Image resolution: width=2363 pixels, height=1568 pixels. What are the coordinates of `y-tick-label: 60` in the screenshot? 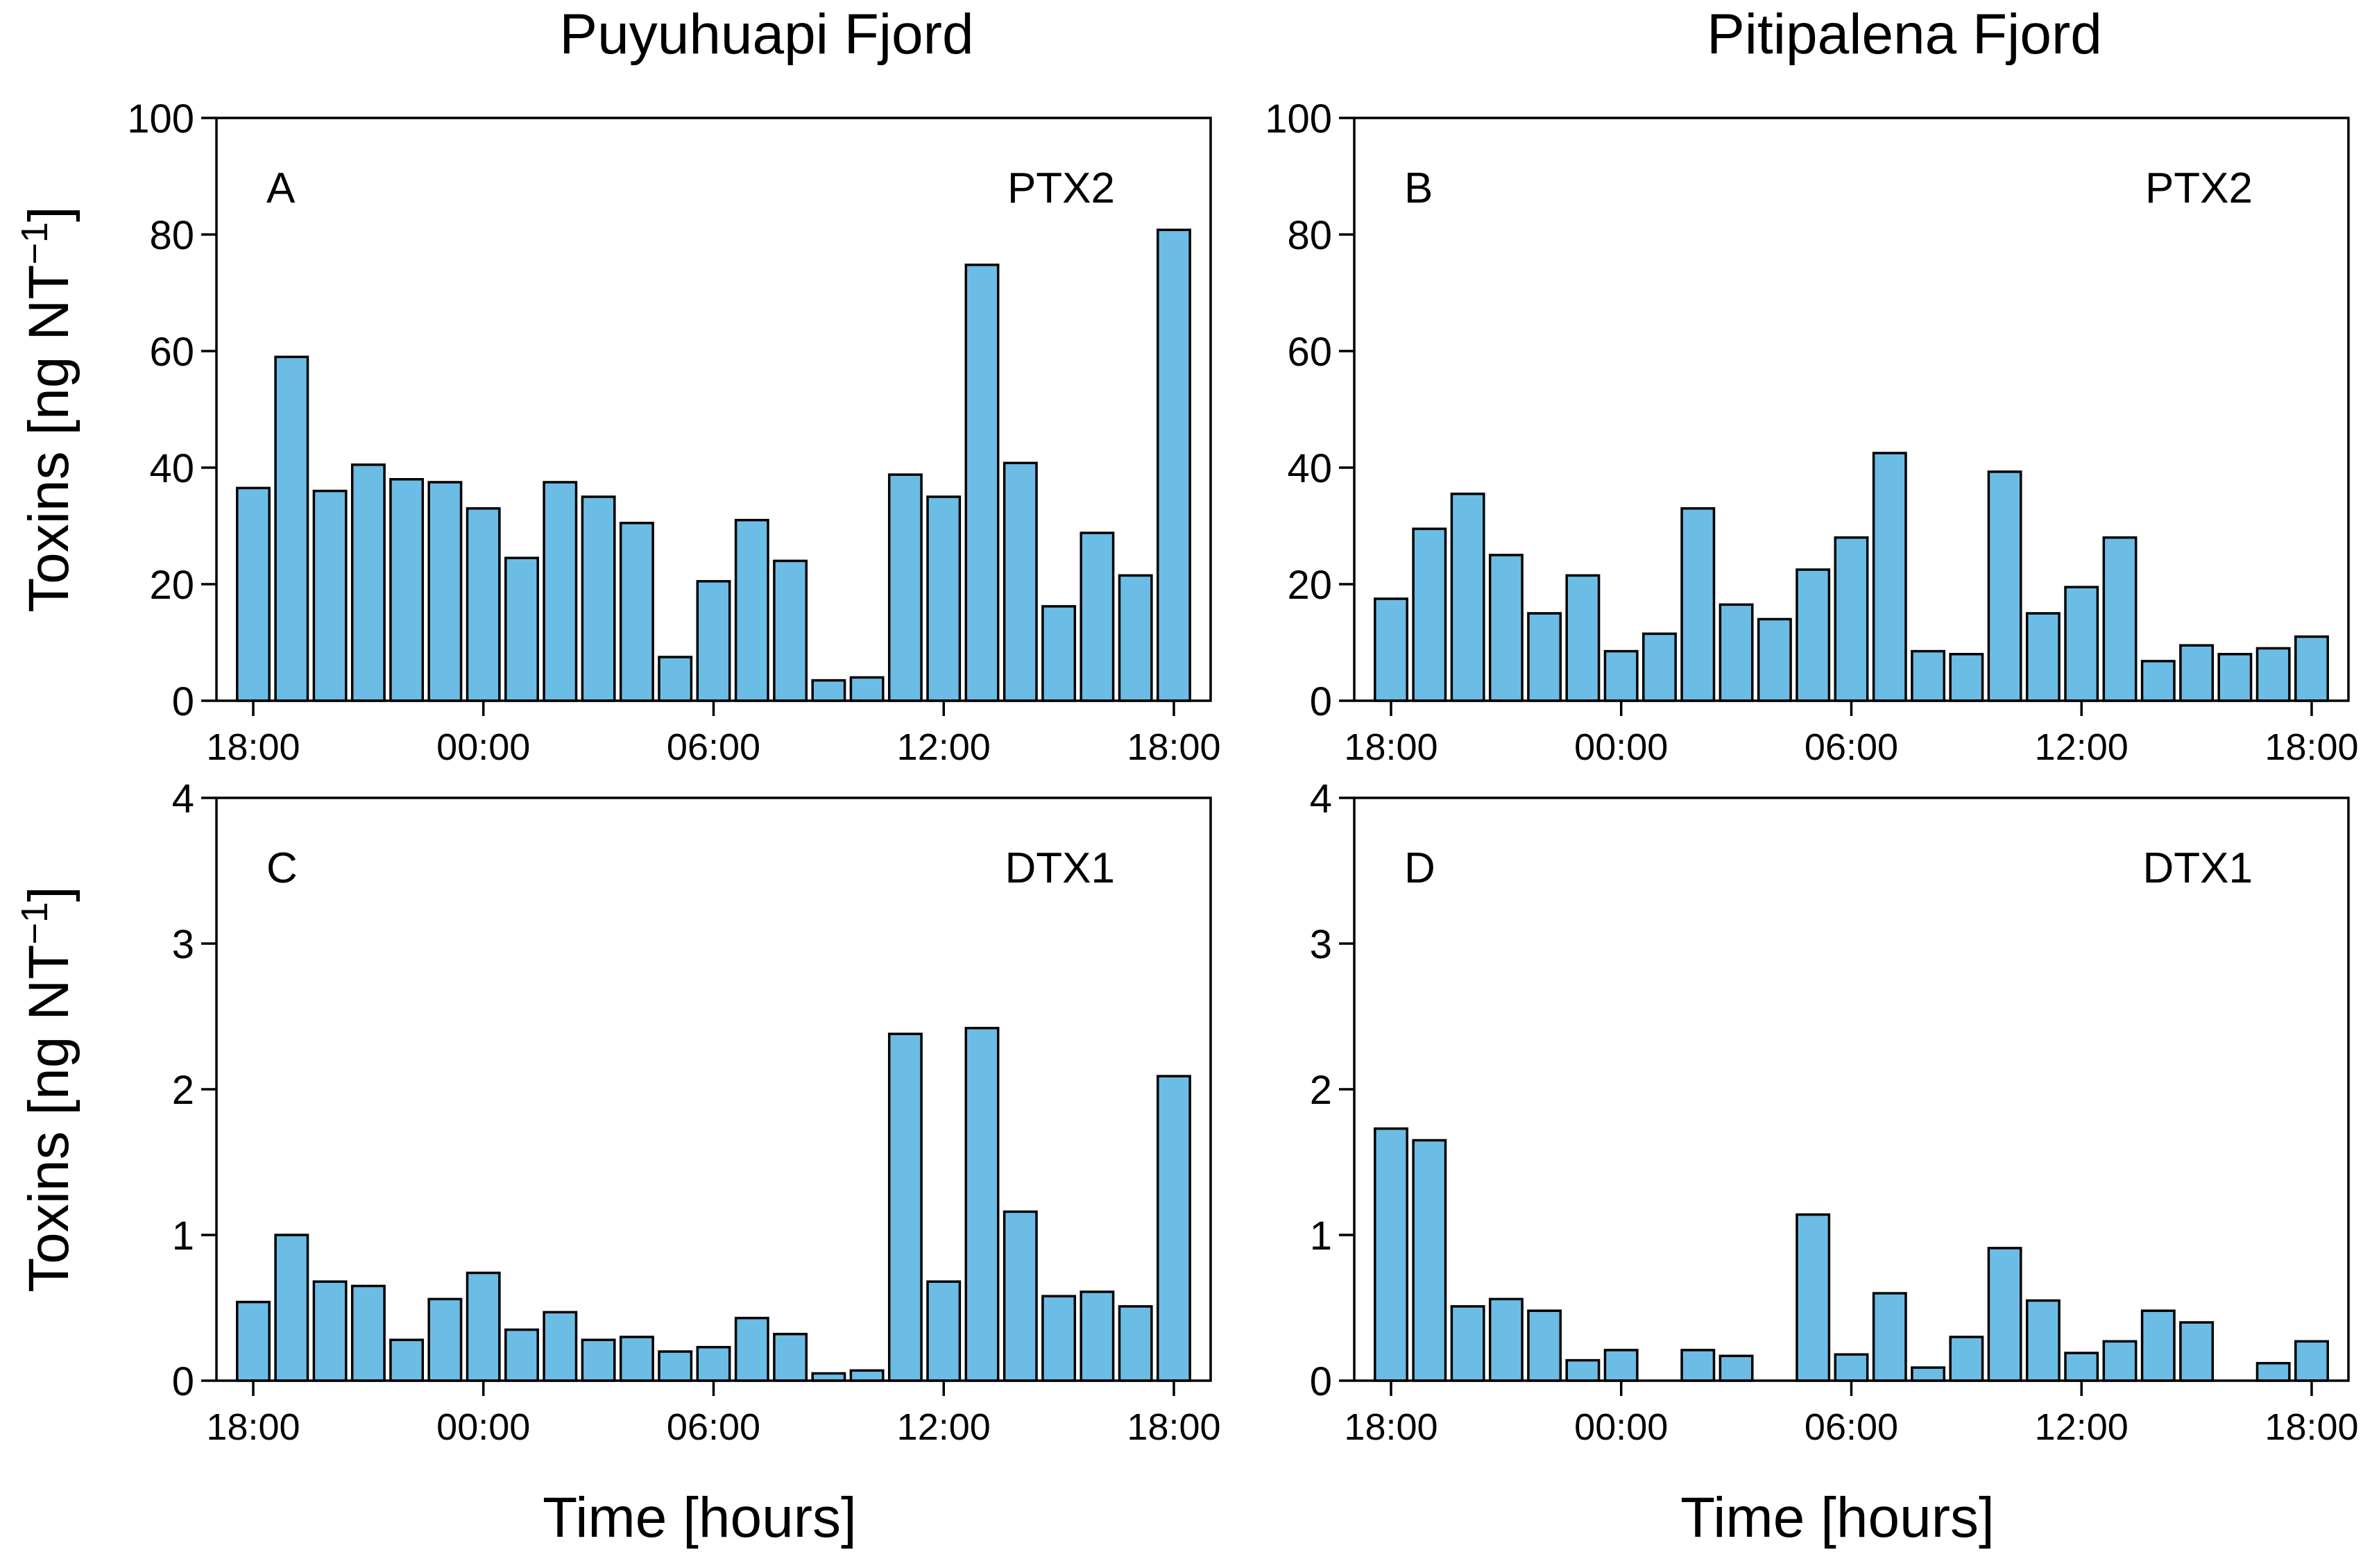 It's located at (1309, 352).